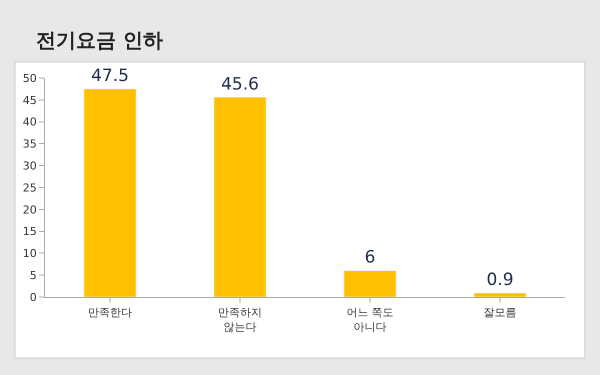 The height and width of the screenshot is (375, 600). What do you see at coordinates (29, 187) in the screenshot?
I see `y-tick-label: 25` at bounding box center [29, 187].